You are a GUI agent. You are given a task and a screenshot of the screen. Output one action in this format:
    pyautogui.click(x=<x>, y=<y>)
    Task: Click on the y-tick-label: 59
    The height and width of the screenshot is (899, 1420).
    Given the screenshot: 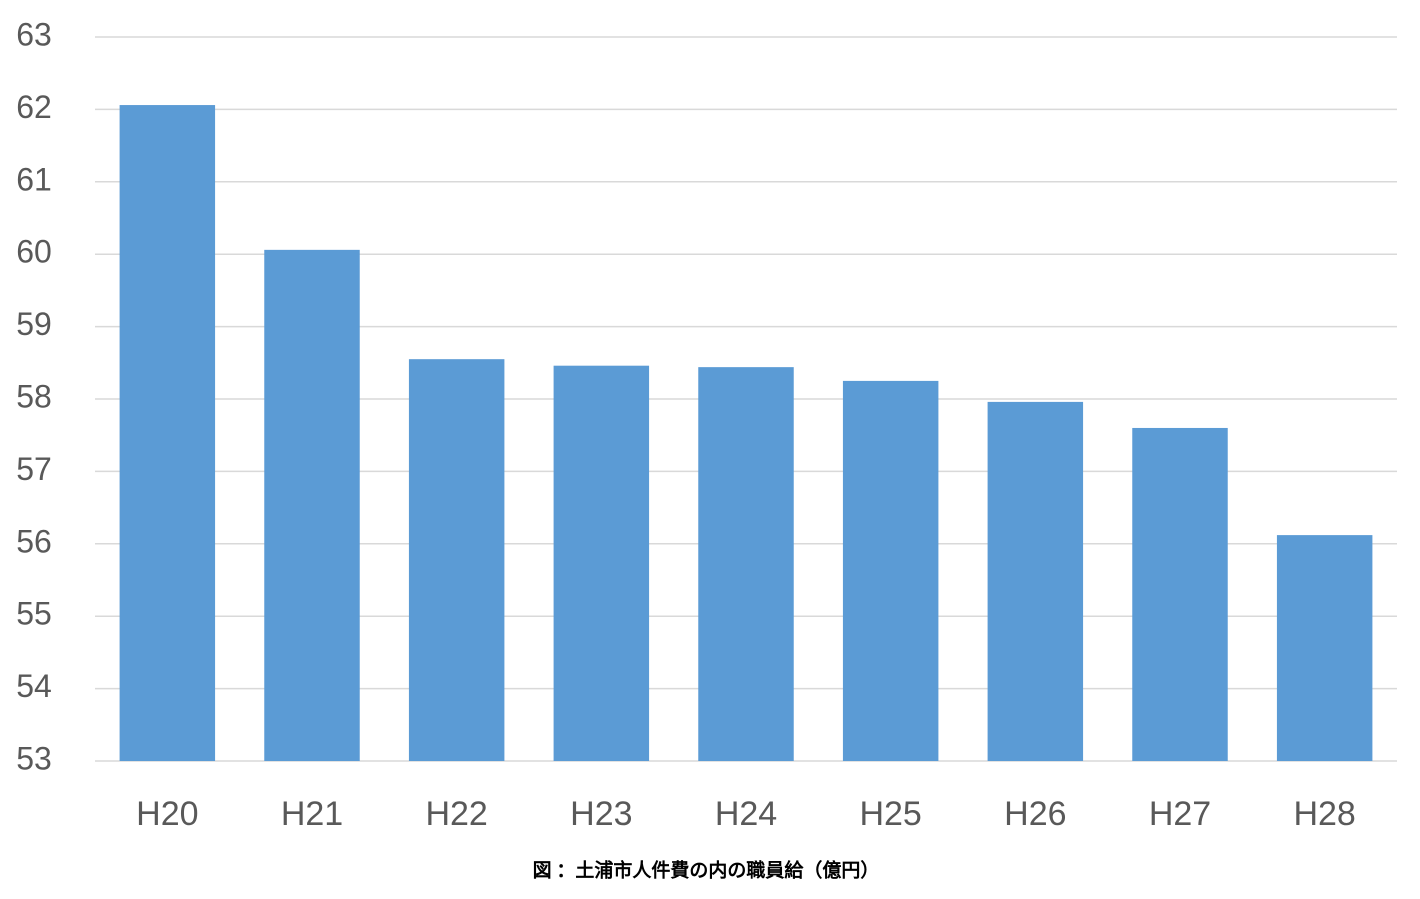 What is the action you would take?
    pyautogui.click(x=34, y=324)
    